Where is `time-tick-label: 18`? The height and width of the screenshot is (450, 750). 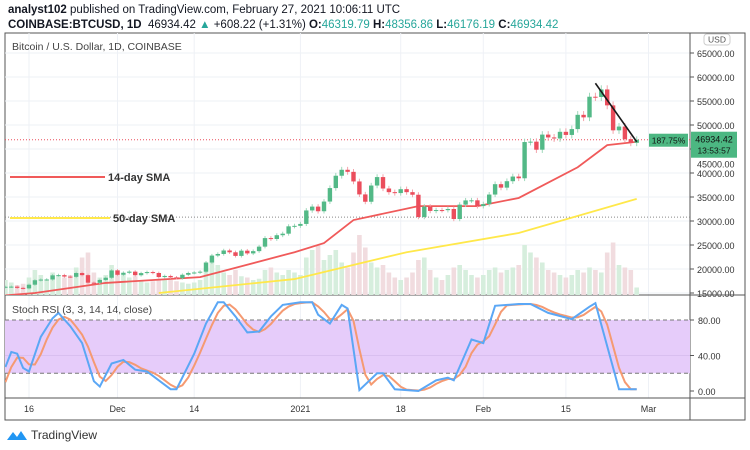
time-tick-label: 18 is located at coordinates (401, 409).